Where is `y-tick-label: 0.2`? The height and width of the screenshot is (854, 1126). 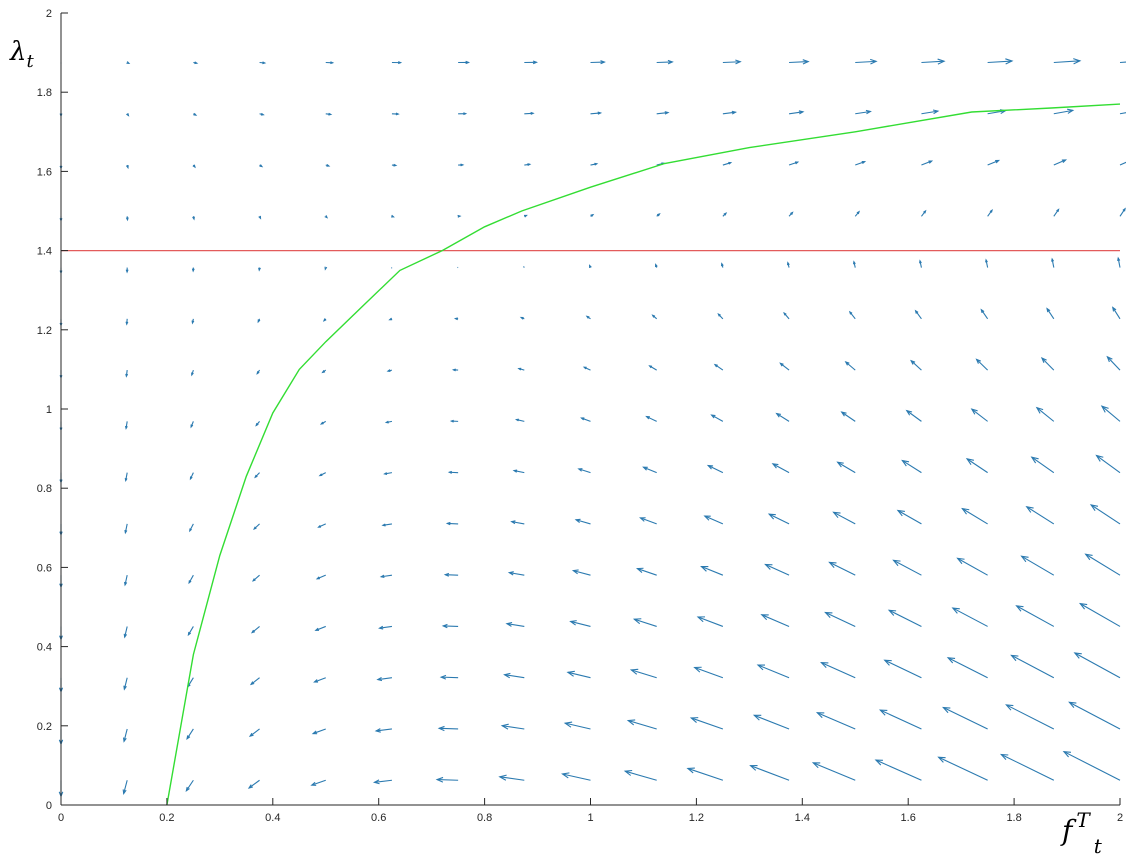
y-tick-label: 0.2 is located at coordinates (44, 727).